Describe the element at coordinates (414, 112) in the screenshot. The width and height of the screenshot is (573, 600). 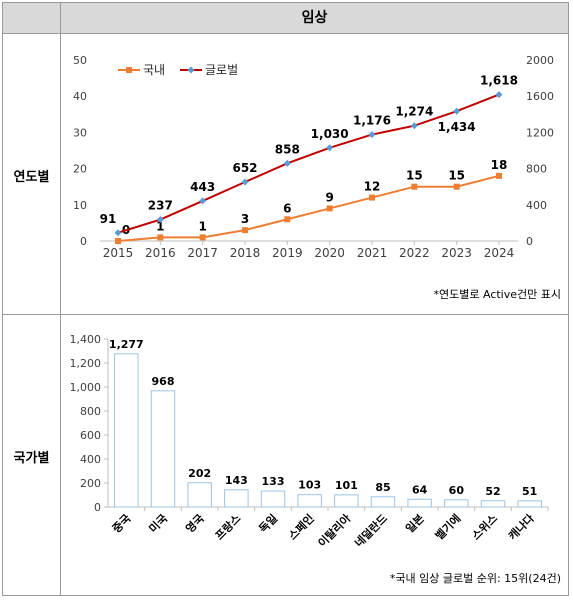
I see `data-label-global: 1,274` at that location.